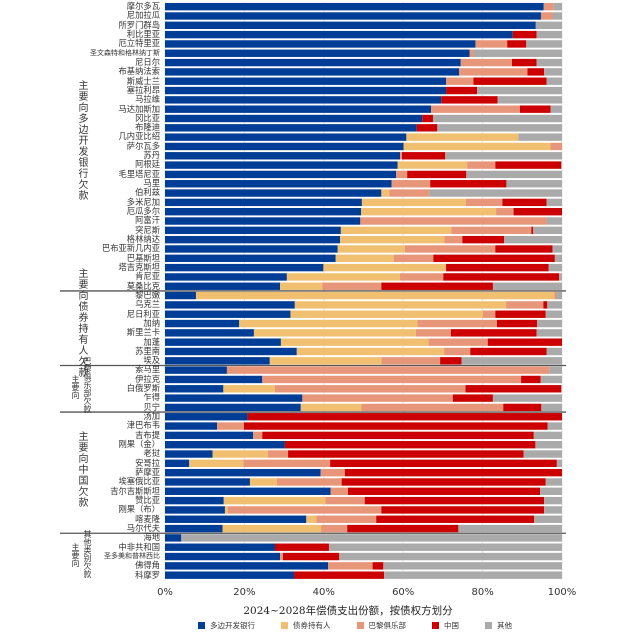  What do you see at coordinates (147, 462) in the screenshot?
I see `row-label: 安哥拉` at bounding box center [147, 462].